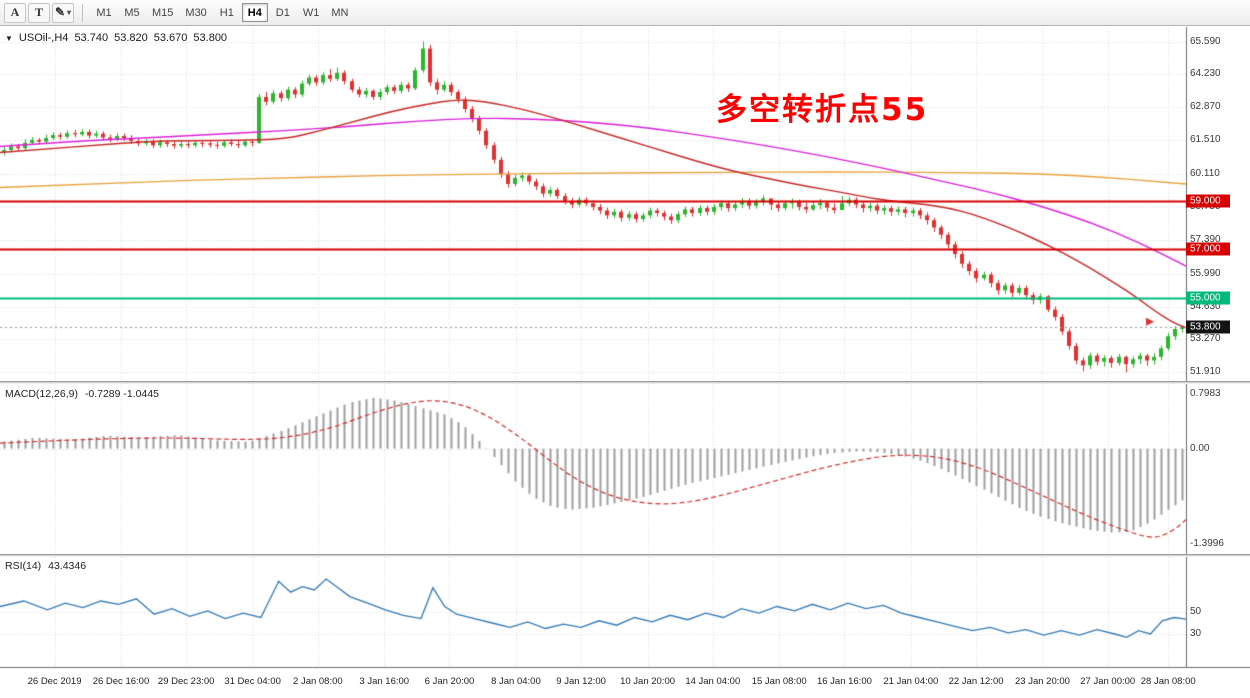 The image size is (1250, 698). I want to click on timeframe-button-m15: M15, so click(162, 12).